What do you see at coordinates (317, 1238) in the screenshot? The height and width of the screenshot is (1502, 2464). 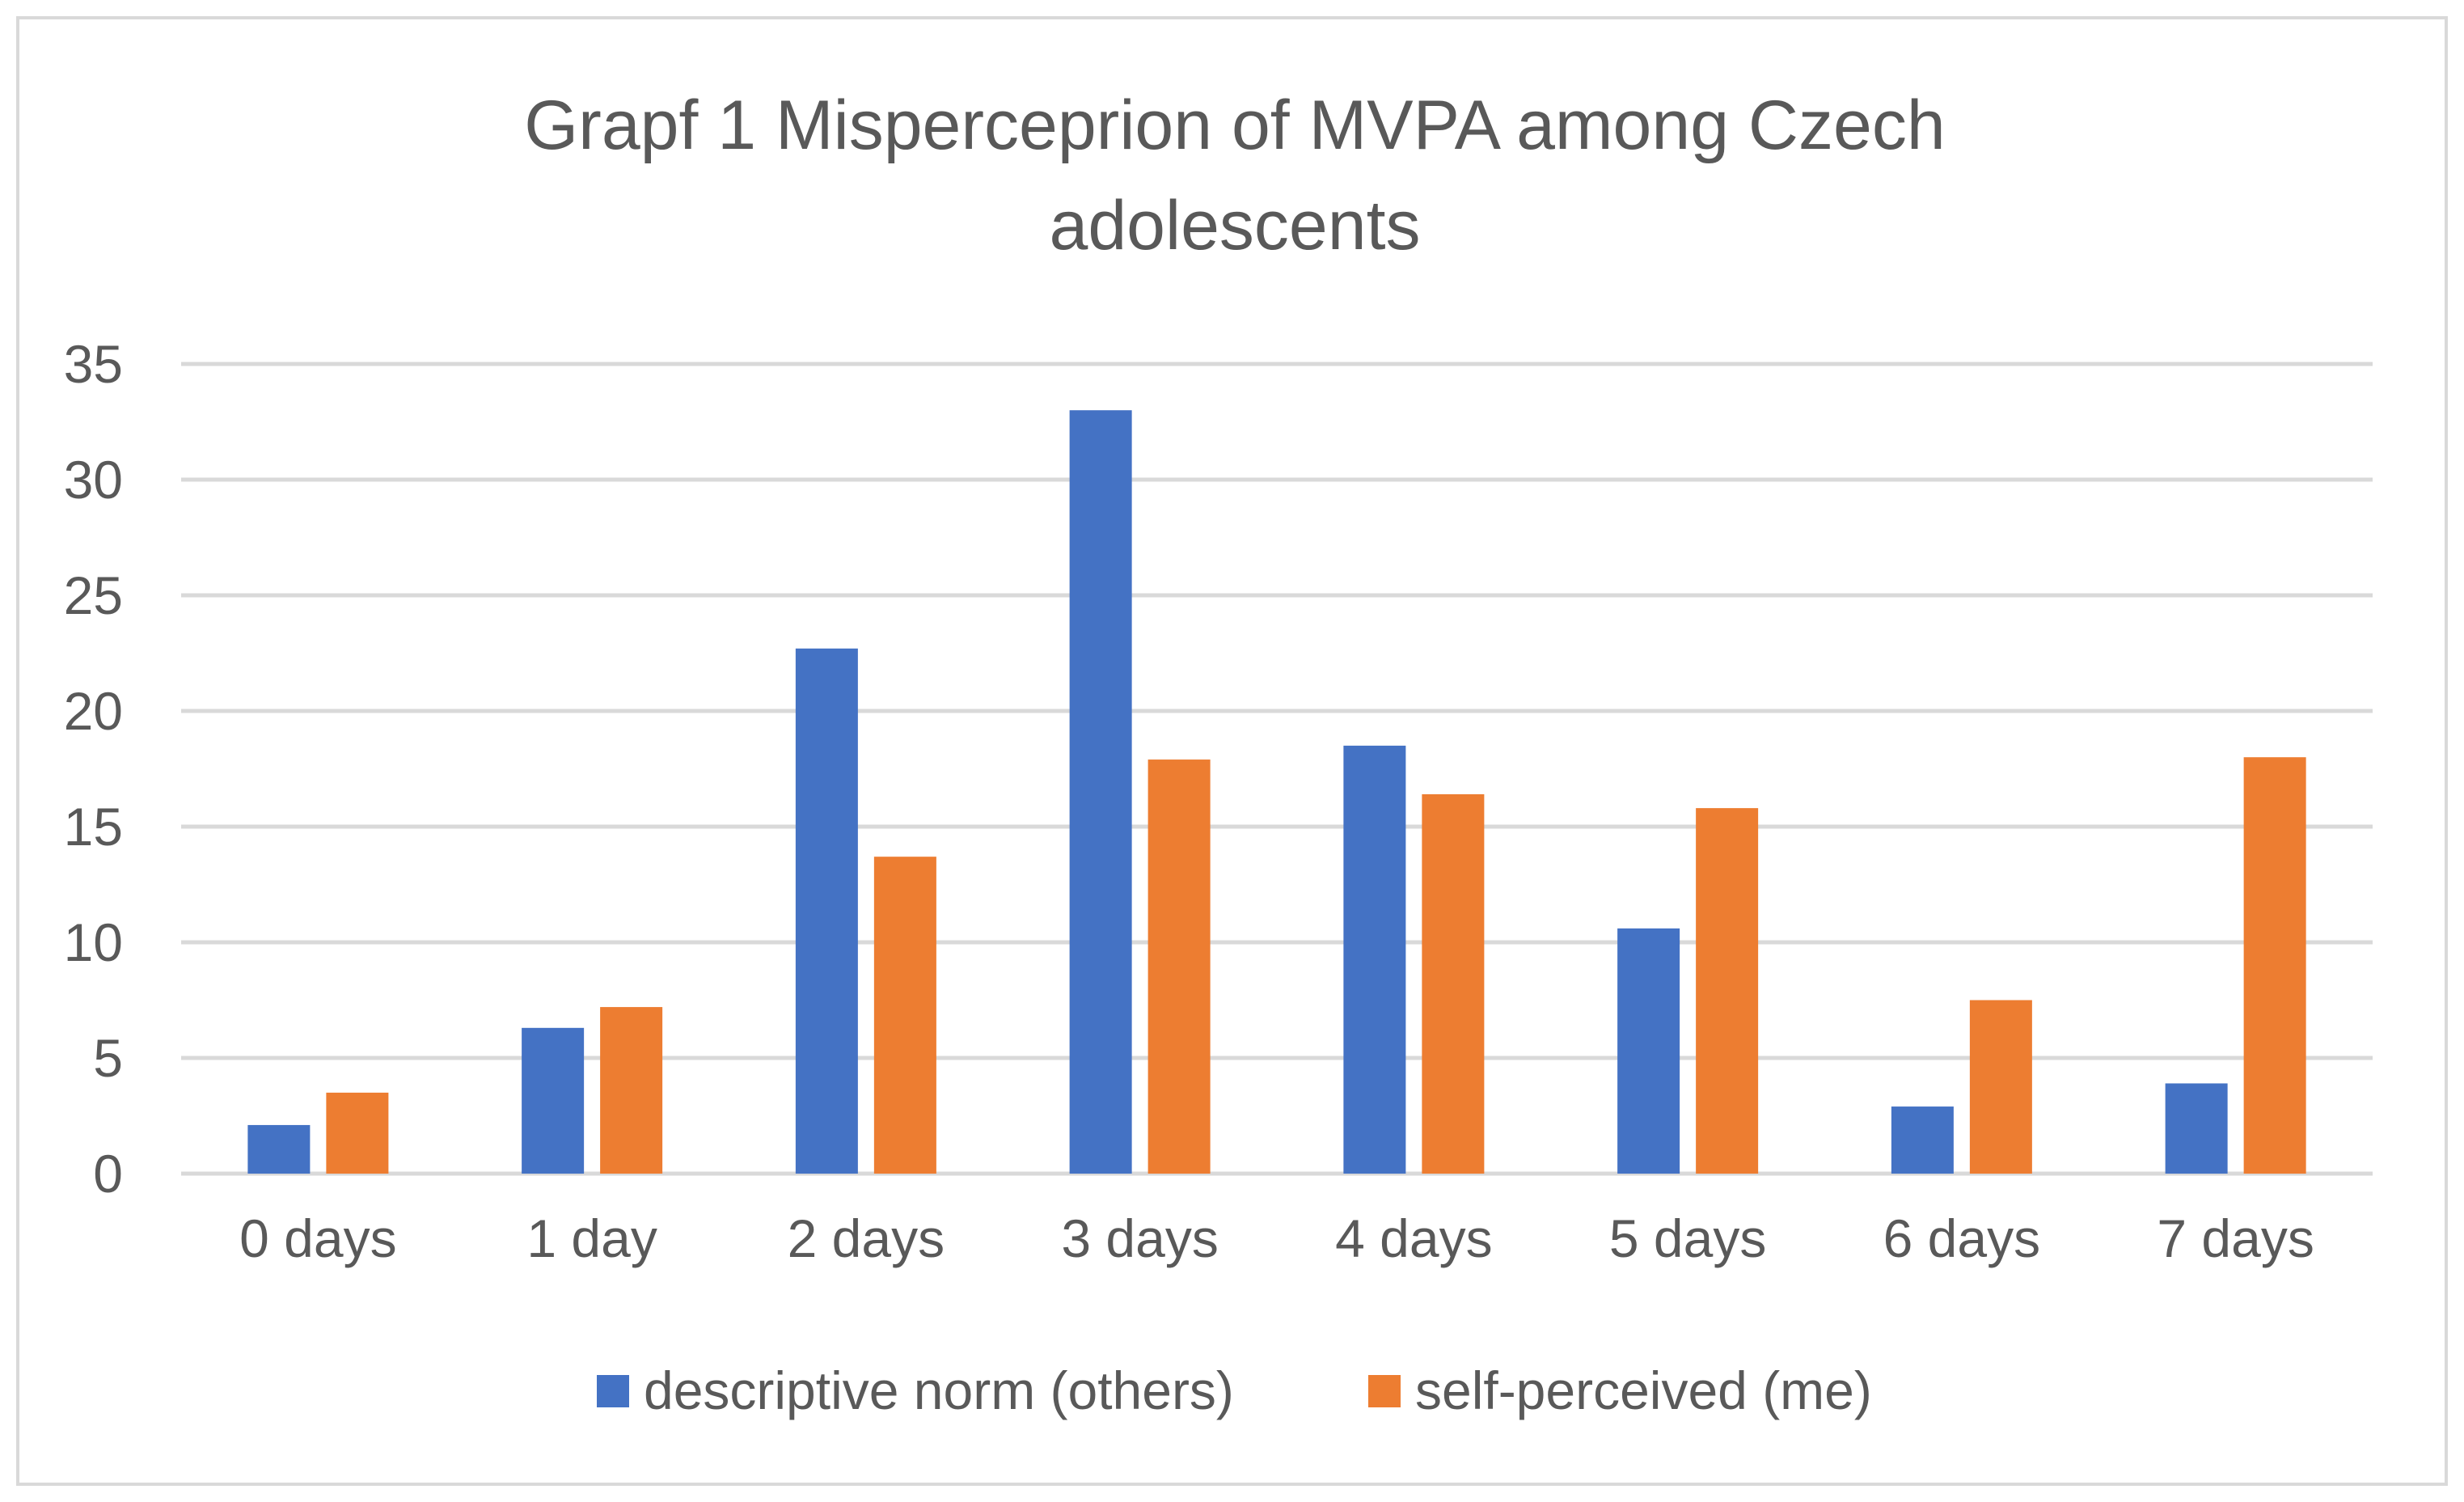 I see `x-tick-label: 0 days` at bounding box center [317, 1238].